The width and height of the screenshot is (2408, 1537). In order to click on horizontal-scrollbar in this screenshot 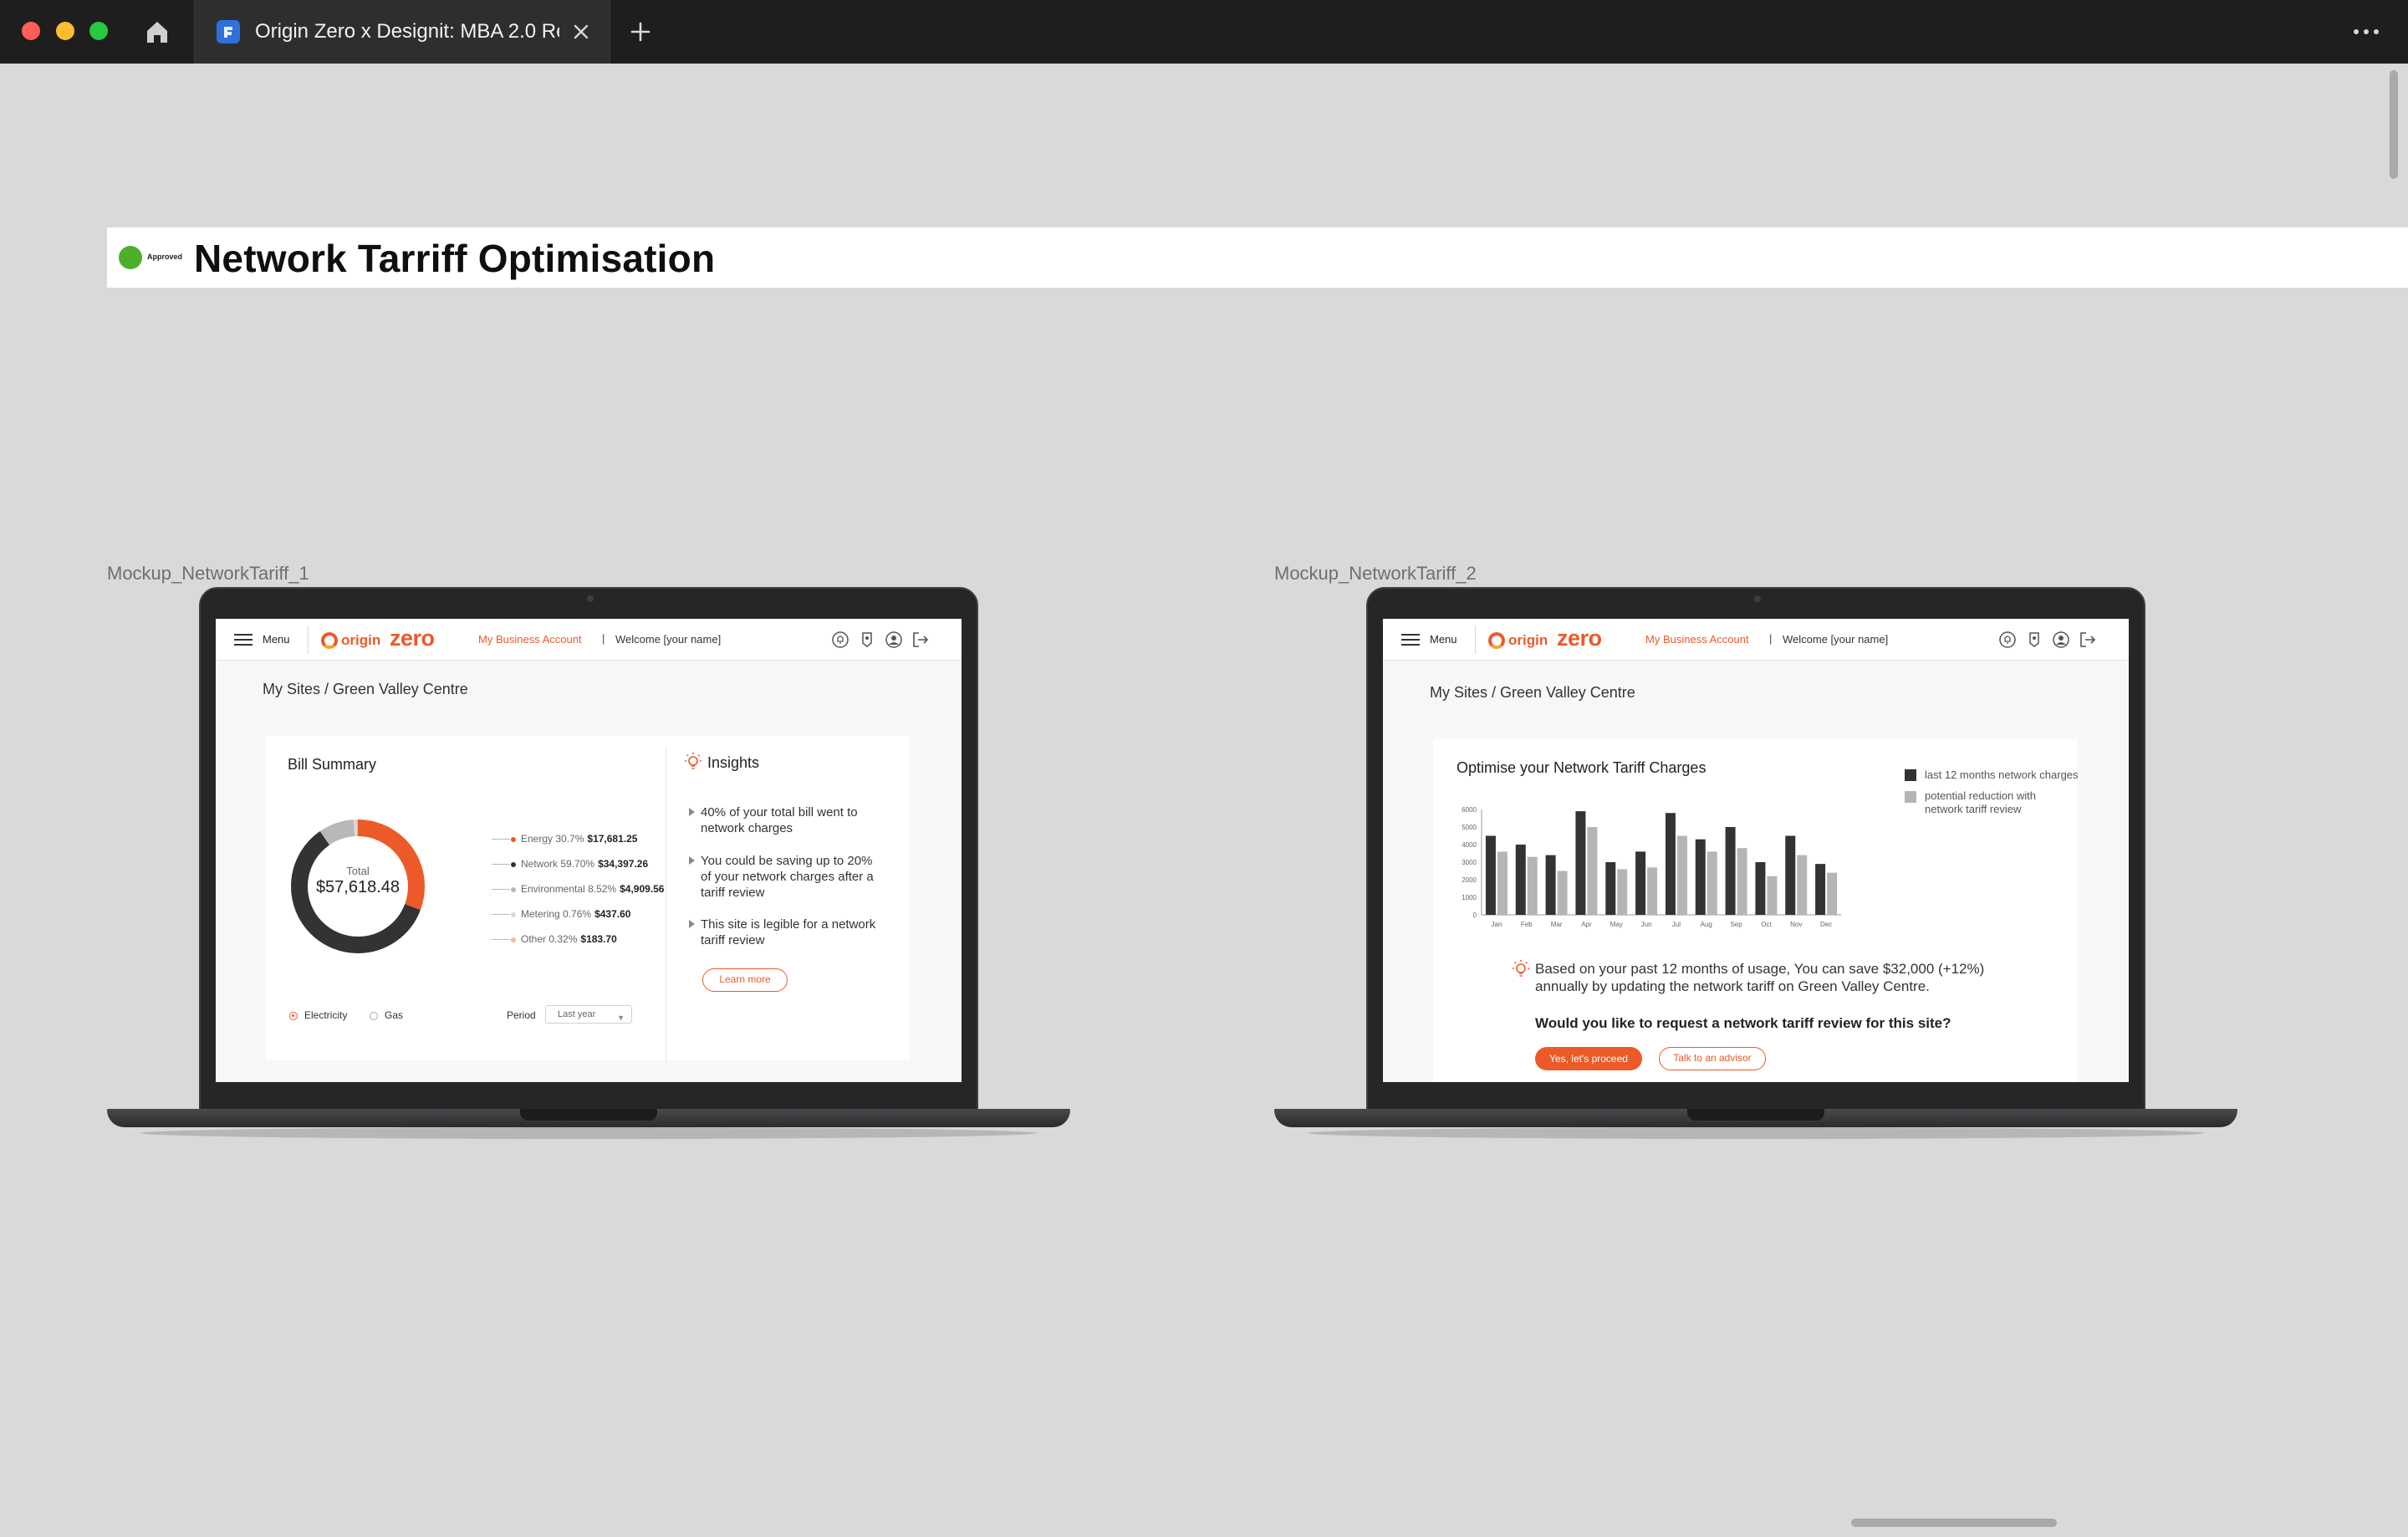, I will do `click(1954, 1523)`.